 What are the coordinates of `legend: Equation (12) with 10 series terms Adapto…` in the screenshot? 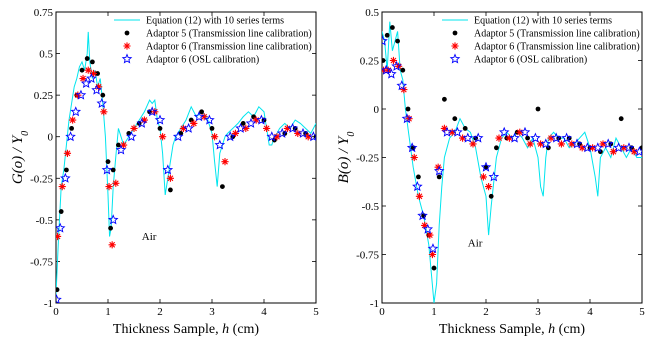 It's located at (213, 41).